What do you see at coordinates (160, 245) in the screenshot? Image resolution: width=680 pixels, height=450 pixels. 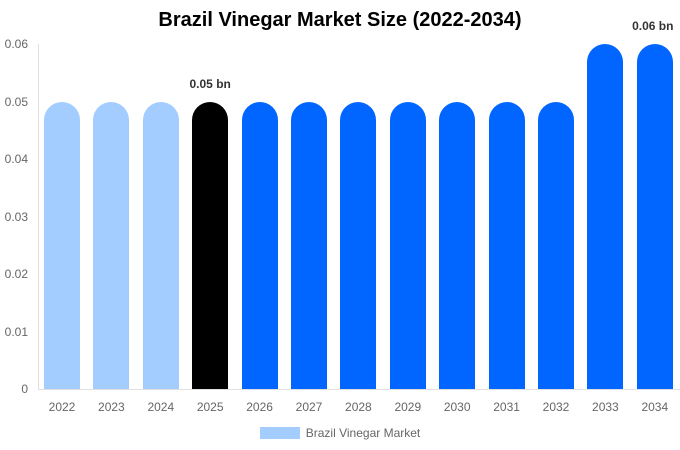 I see `bar-2024` at bounding box center [160, 245].